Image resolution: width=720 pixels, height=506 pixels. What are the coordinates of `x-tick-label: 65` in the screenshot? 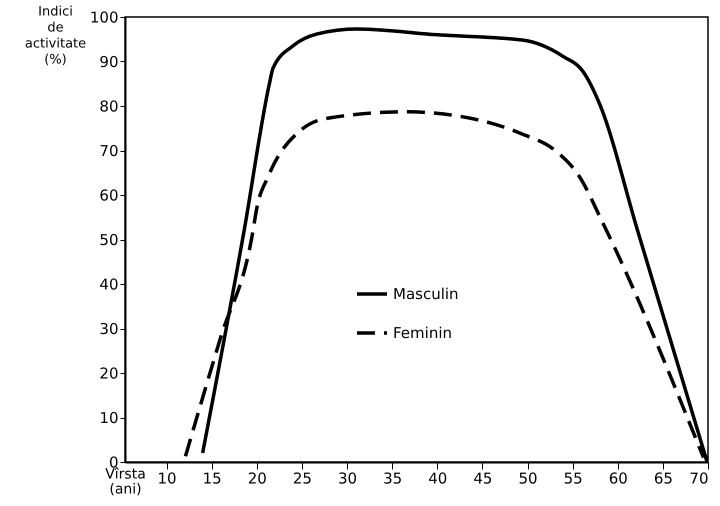 It's located at (663, 479).